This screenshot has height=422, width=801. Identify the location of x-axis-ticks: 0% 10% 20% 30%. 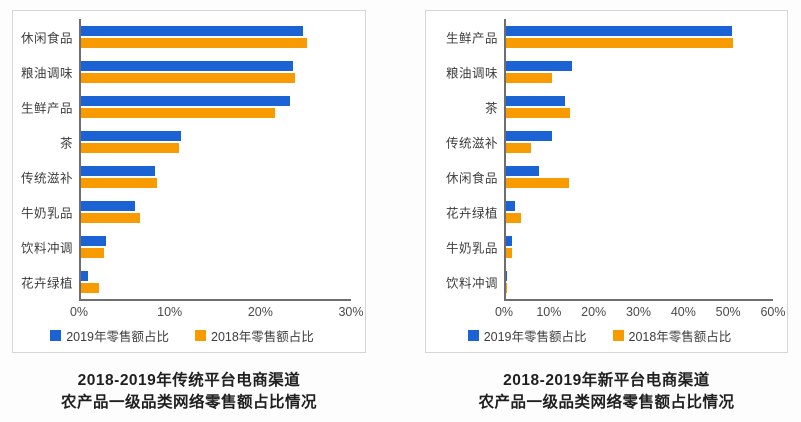
(217, 313).